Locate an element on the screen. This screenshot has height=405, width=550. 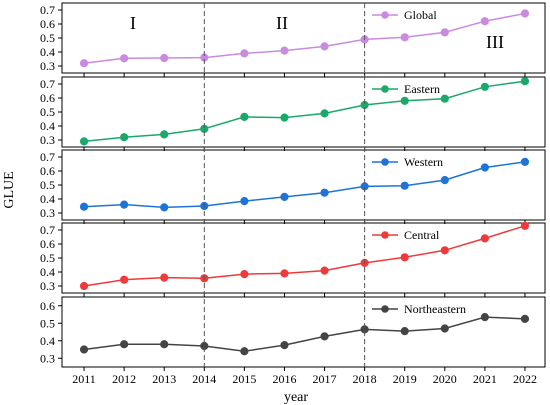
x-tick-label: 2019 is located at coordinates (405, 379).